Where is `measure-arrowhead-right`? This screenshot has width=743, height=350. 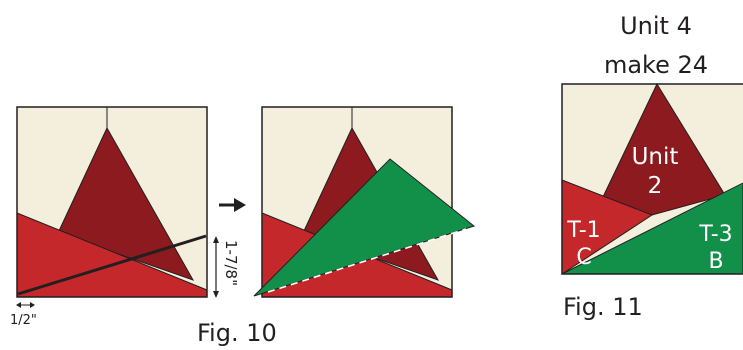
measure-arrowhead-right is located at coordinates (32, 305).